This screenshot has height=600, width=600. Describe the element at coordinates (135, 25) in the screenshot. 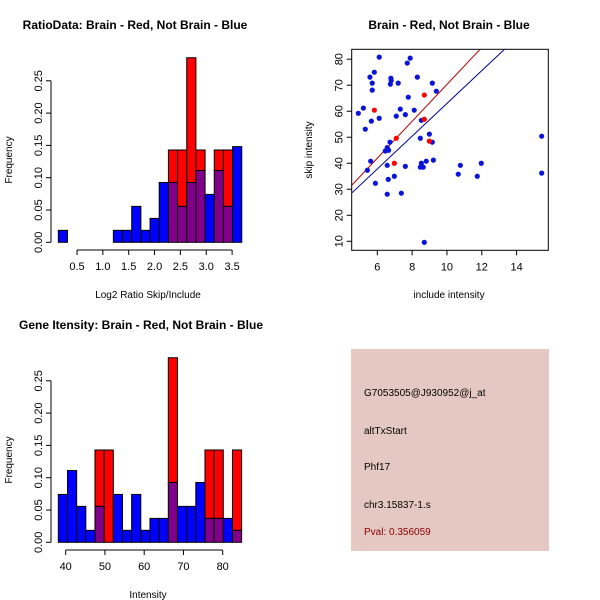

I see `ratio-title: RatioData: Brain - Red, Not Brain - Blue` at that location.